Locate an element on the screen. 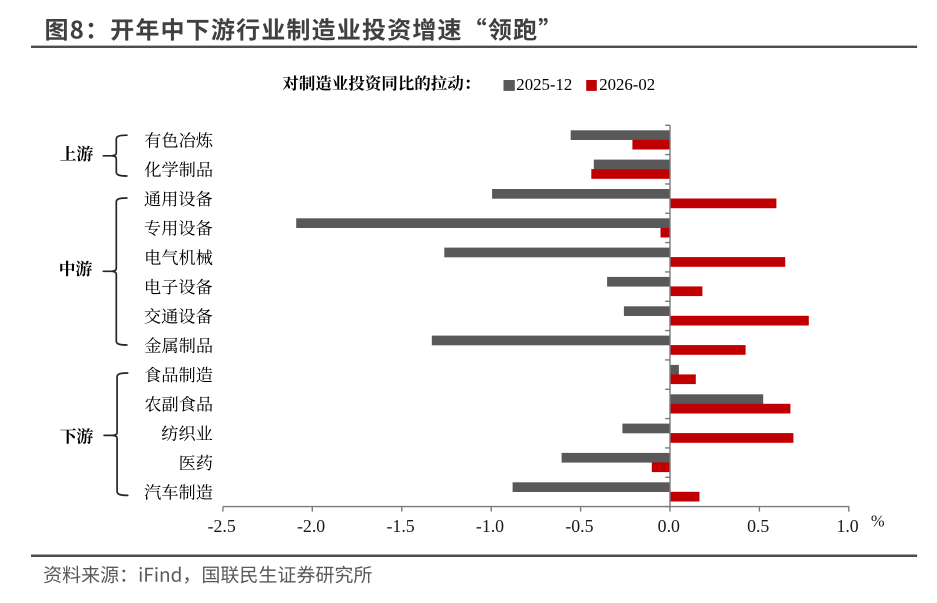 This screenshot has width=937, height=603. svg-text: 2025-12 is located at coordinates (544, 84).